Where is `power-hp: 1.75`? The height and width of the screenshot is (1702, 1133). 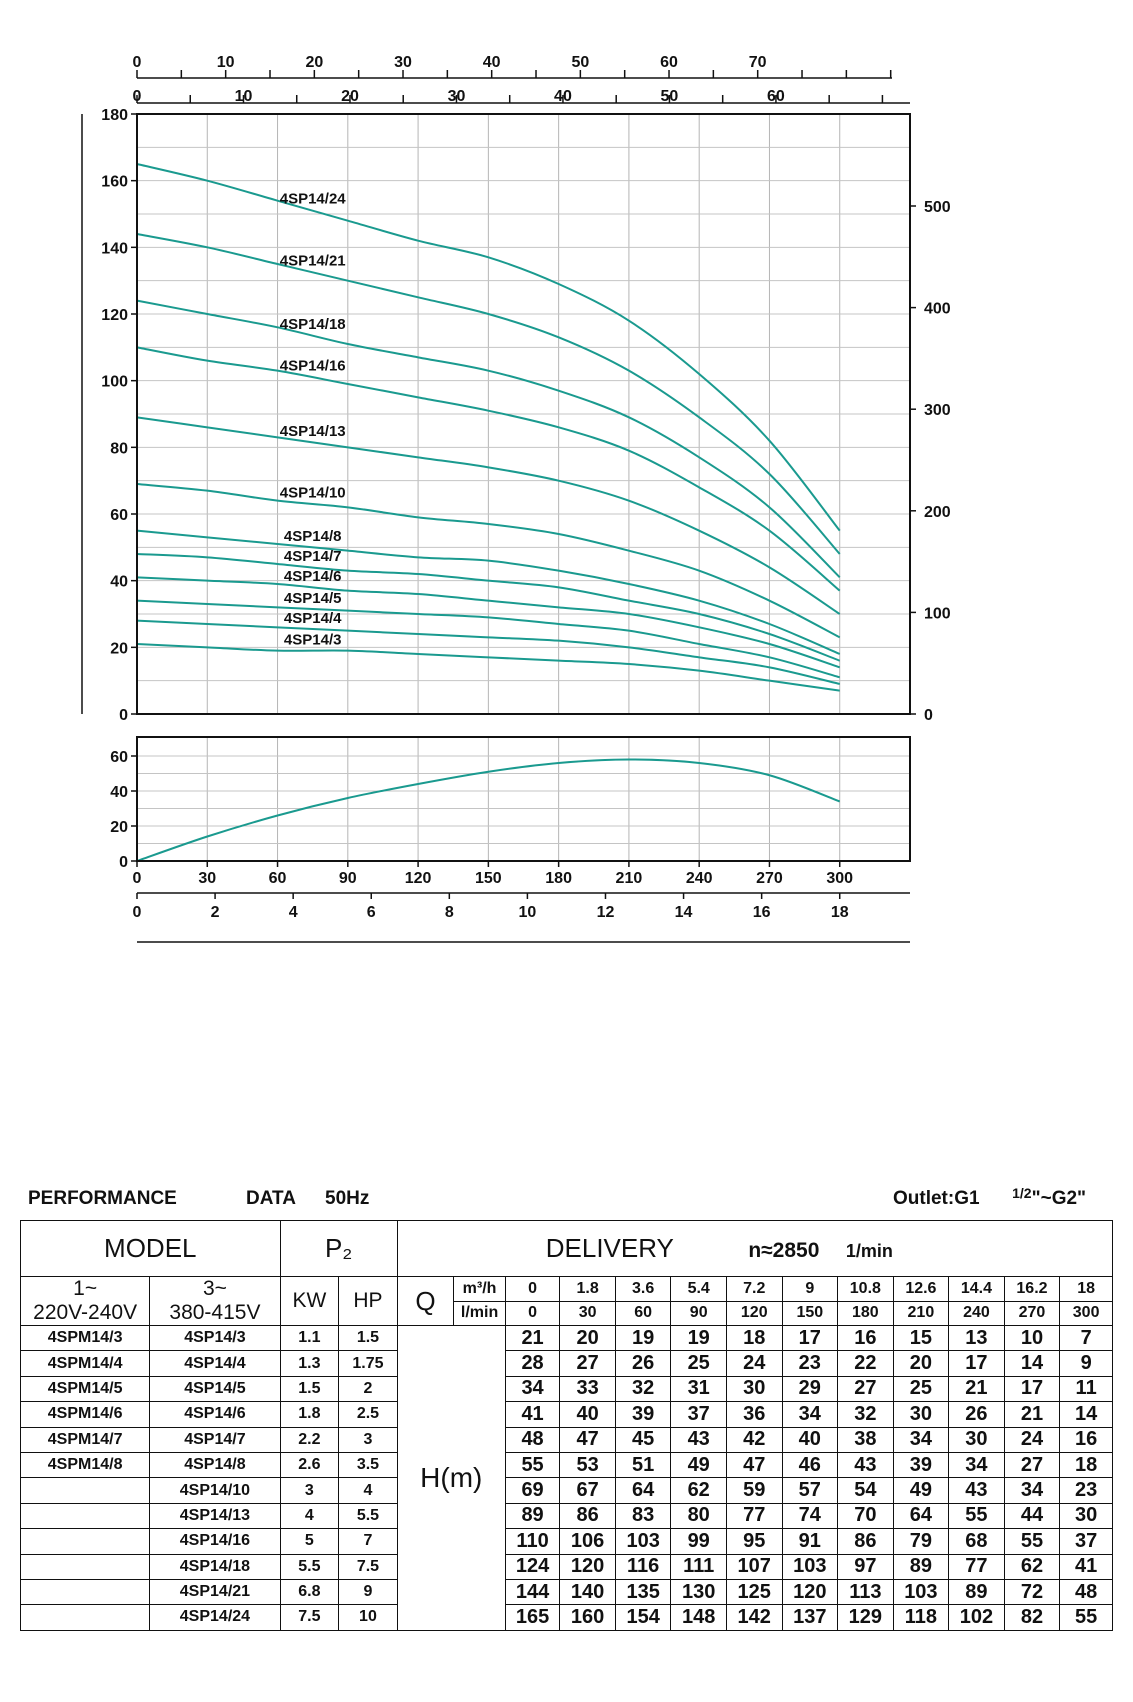
power-hp: 1.75 is located at coordinates (368, 1363).